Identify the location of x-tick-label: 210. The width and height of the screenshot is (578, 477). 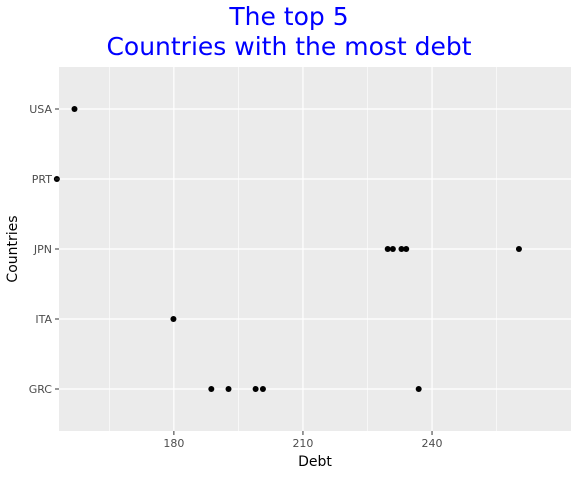
(302, 443).